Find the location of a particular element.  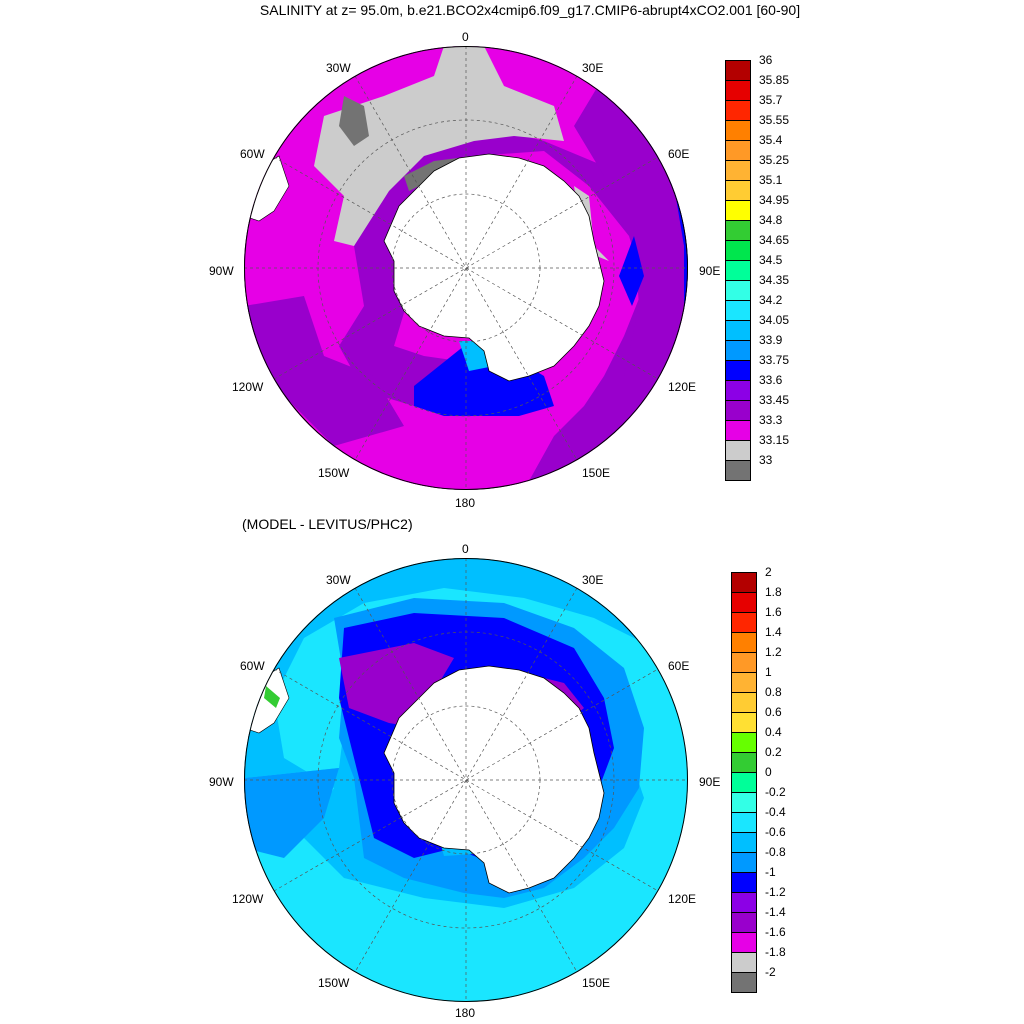

lon-label-120w: 120W is located at coordinates (248, 387).